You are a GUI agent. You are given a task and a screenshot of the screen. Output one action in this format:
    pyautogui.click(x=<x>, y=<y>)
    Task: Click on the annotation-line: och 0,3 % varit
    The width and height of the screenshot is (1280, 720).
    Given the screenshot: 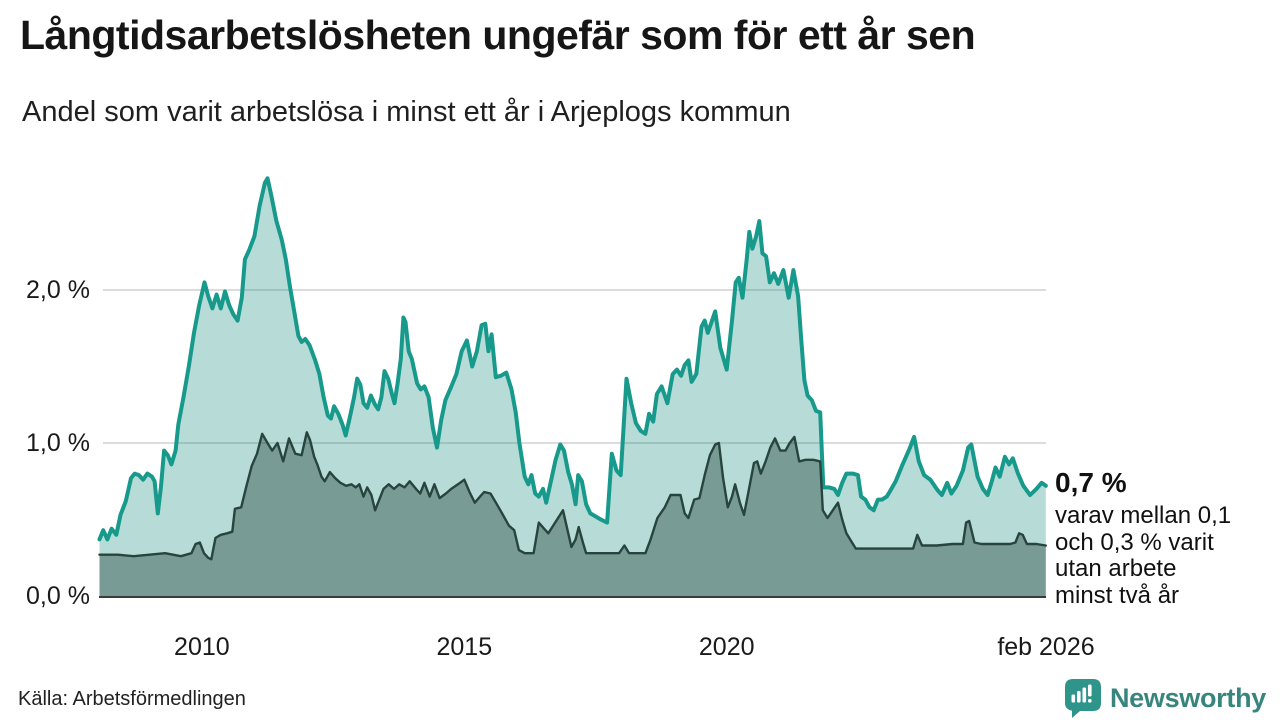 What is the action you would take?
    pyautogui.click(x=1134, y=542)
    